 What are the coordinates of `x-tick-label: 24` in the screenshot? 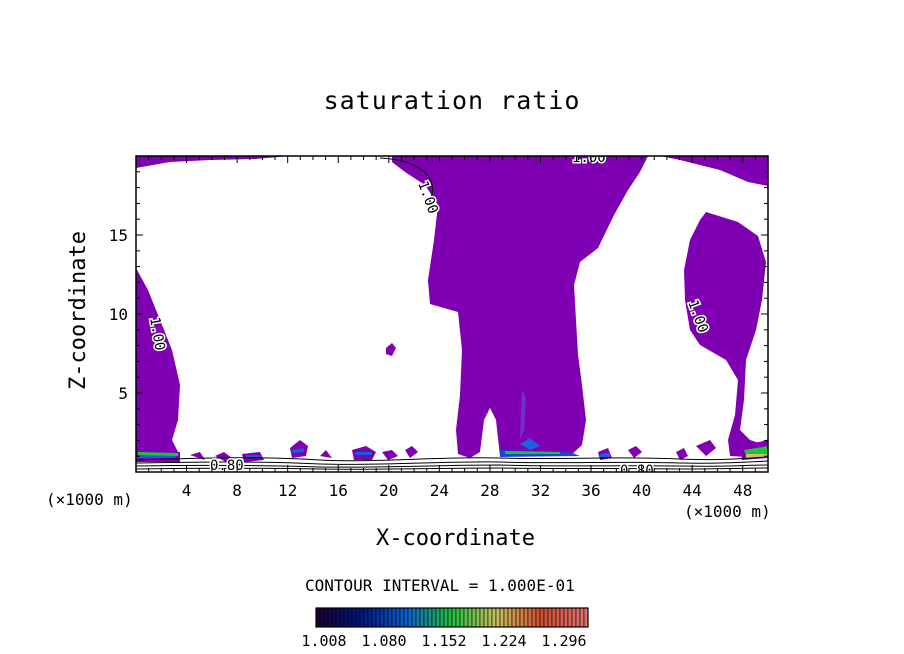 It's located at (439, 490).